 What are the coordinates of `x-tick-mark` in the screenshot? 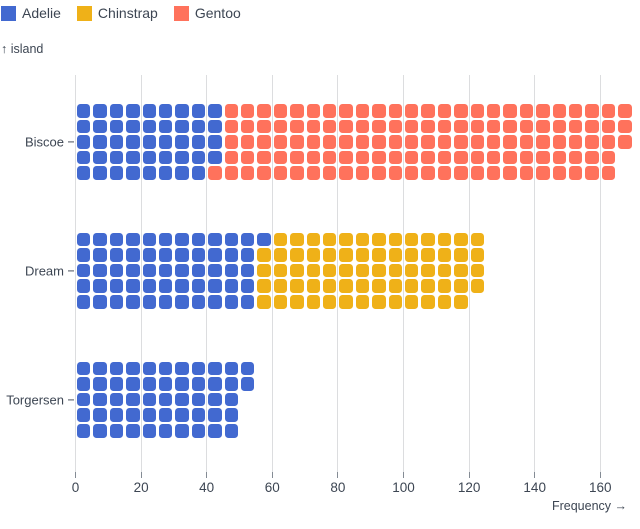 It's located at (469, 475).